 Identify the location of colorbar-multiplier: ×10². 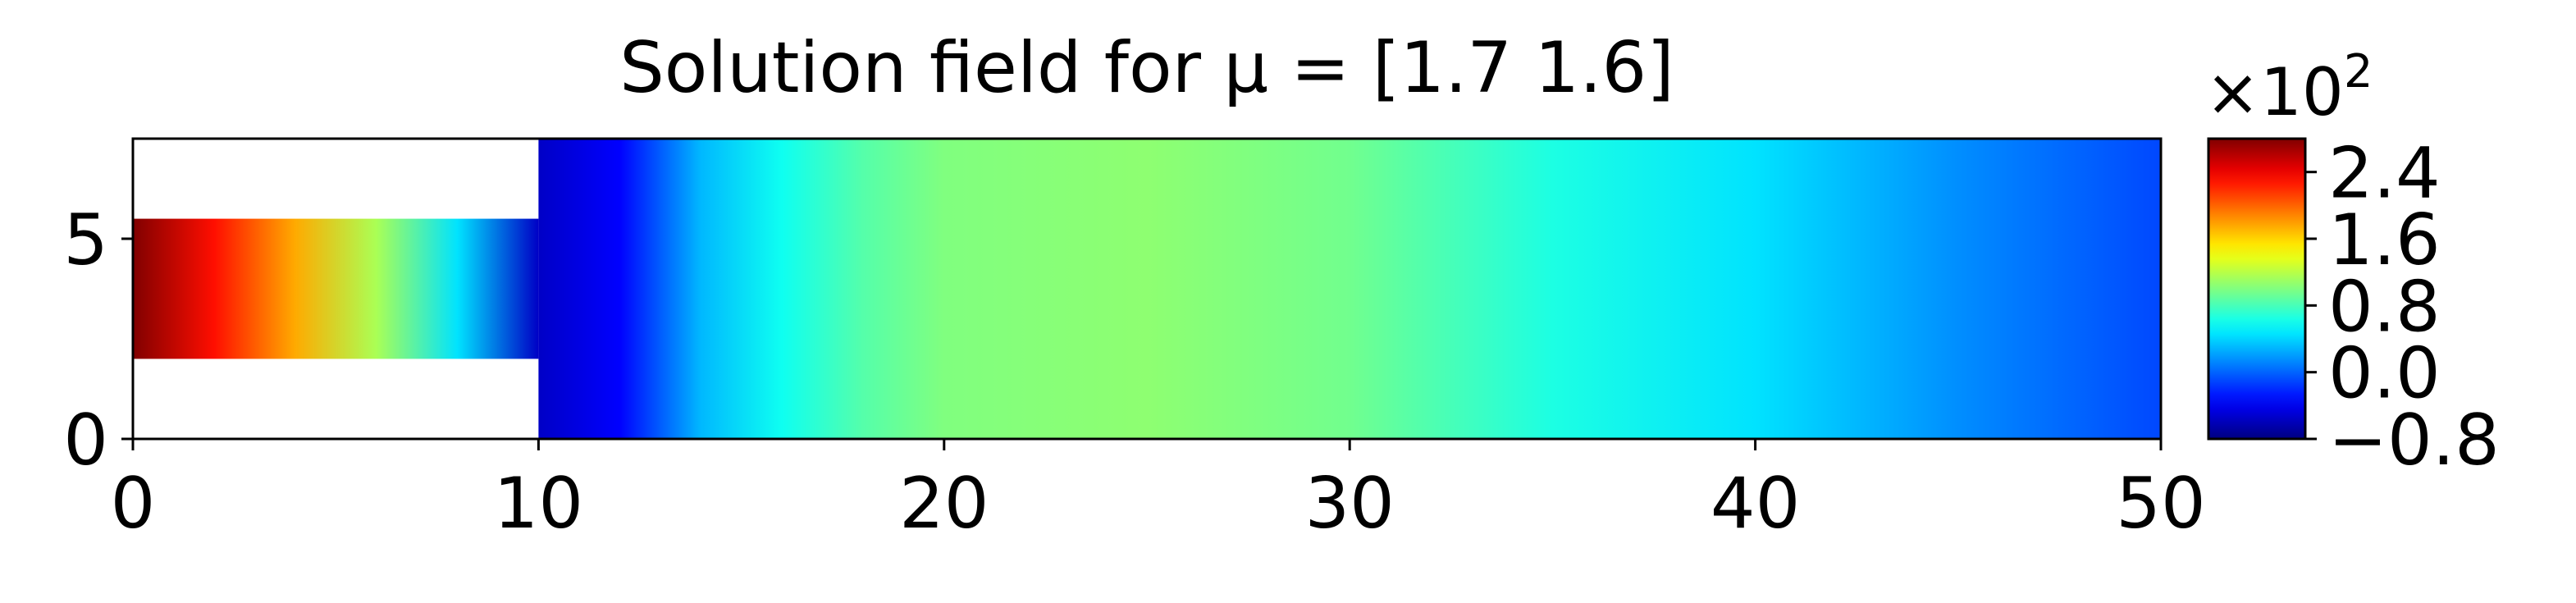
(2289, 87).